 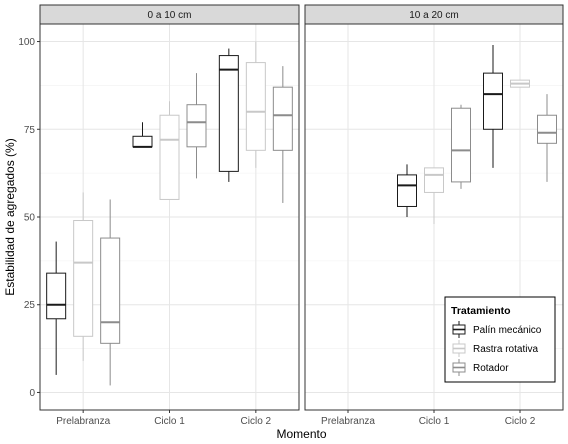 What do you see at coordinates (505, 349) in the screenshot?
I see `legend-label: Rastra rotativa` at bounding box center [505, 349].